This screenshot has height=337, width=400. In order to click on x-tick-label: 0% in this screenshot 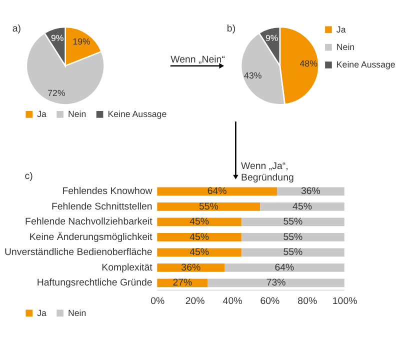, I will do `click(157, 301)`.